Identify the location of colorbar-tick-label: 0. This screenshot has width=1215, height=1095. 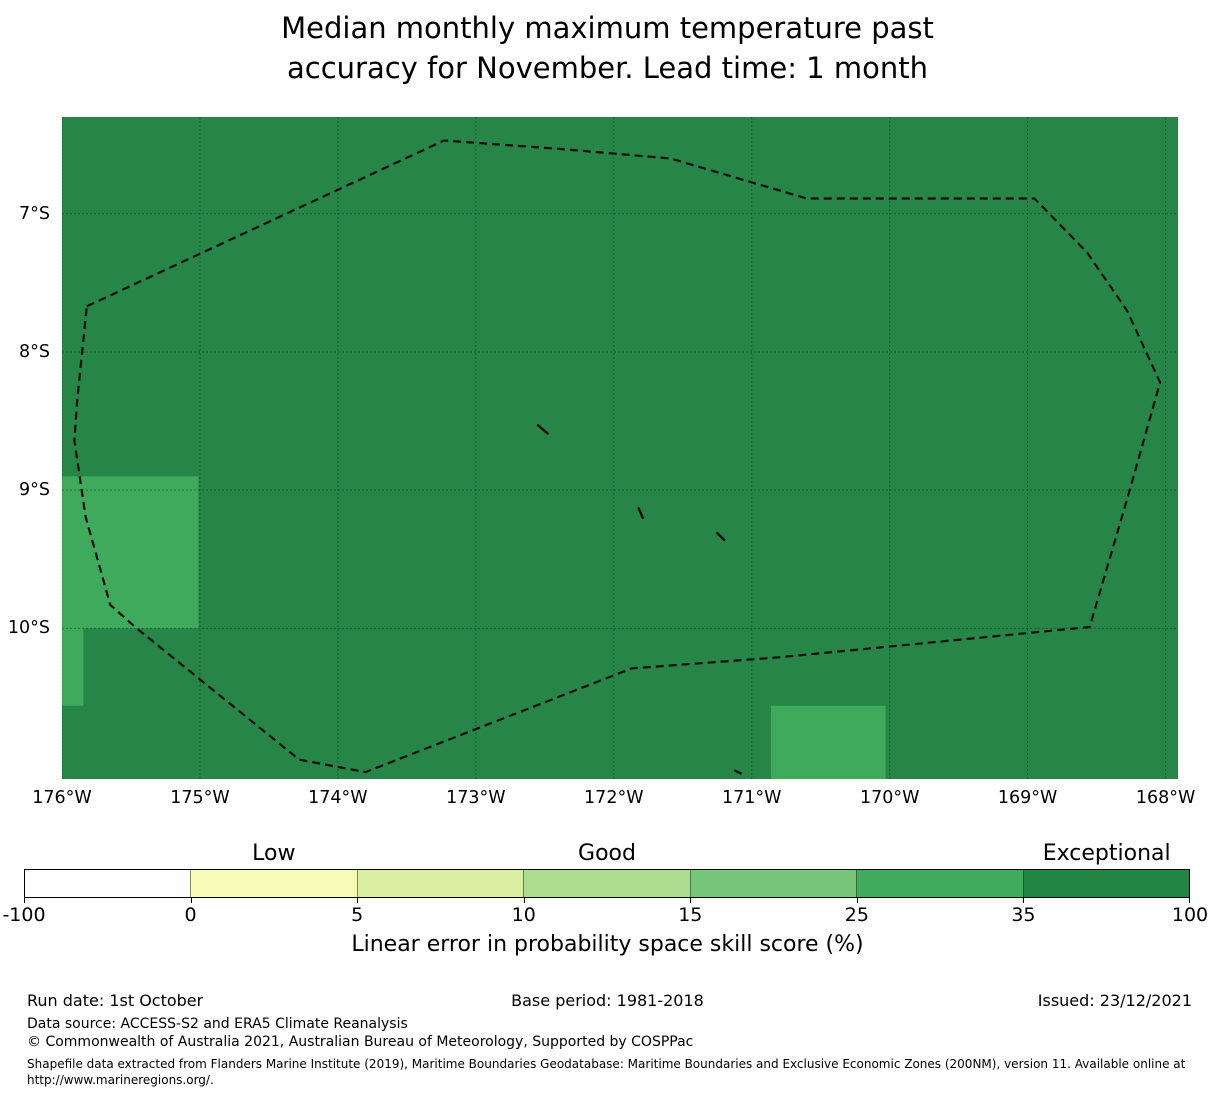
(190, 915).